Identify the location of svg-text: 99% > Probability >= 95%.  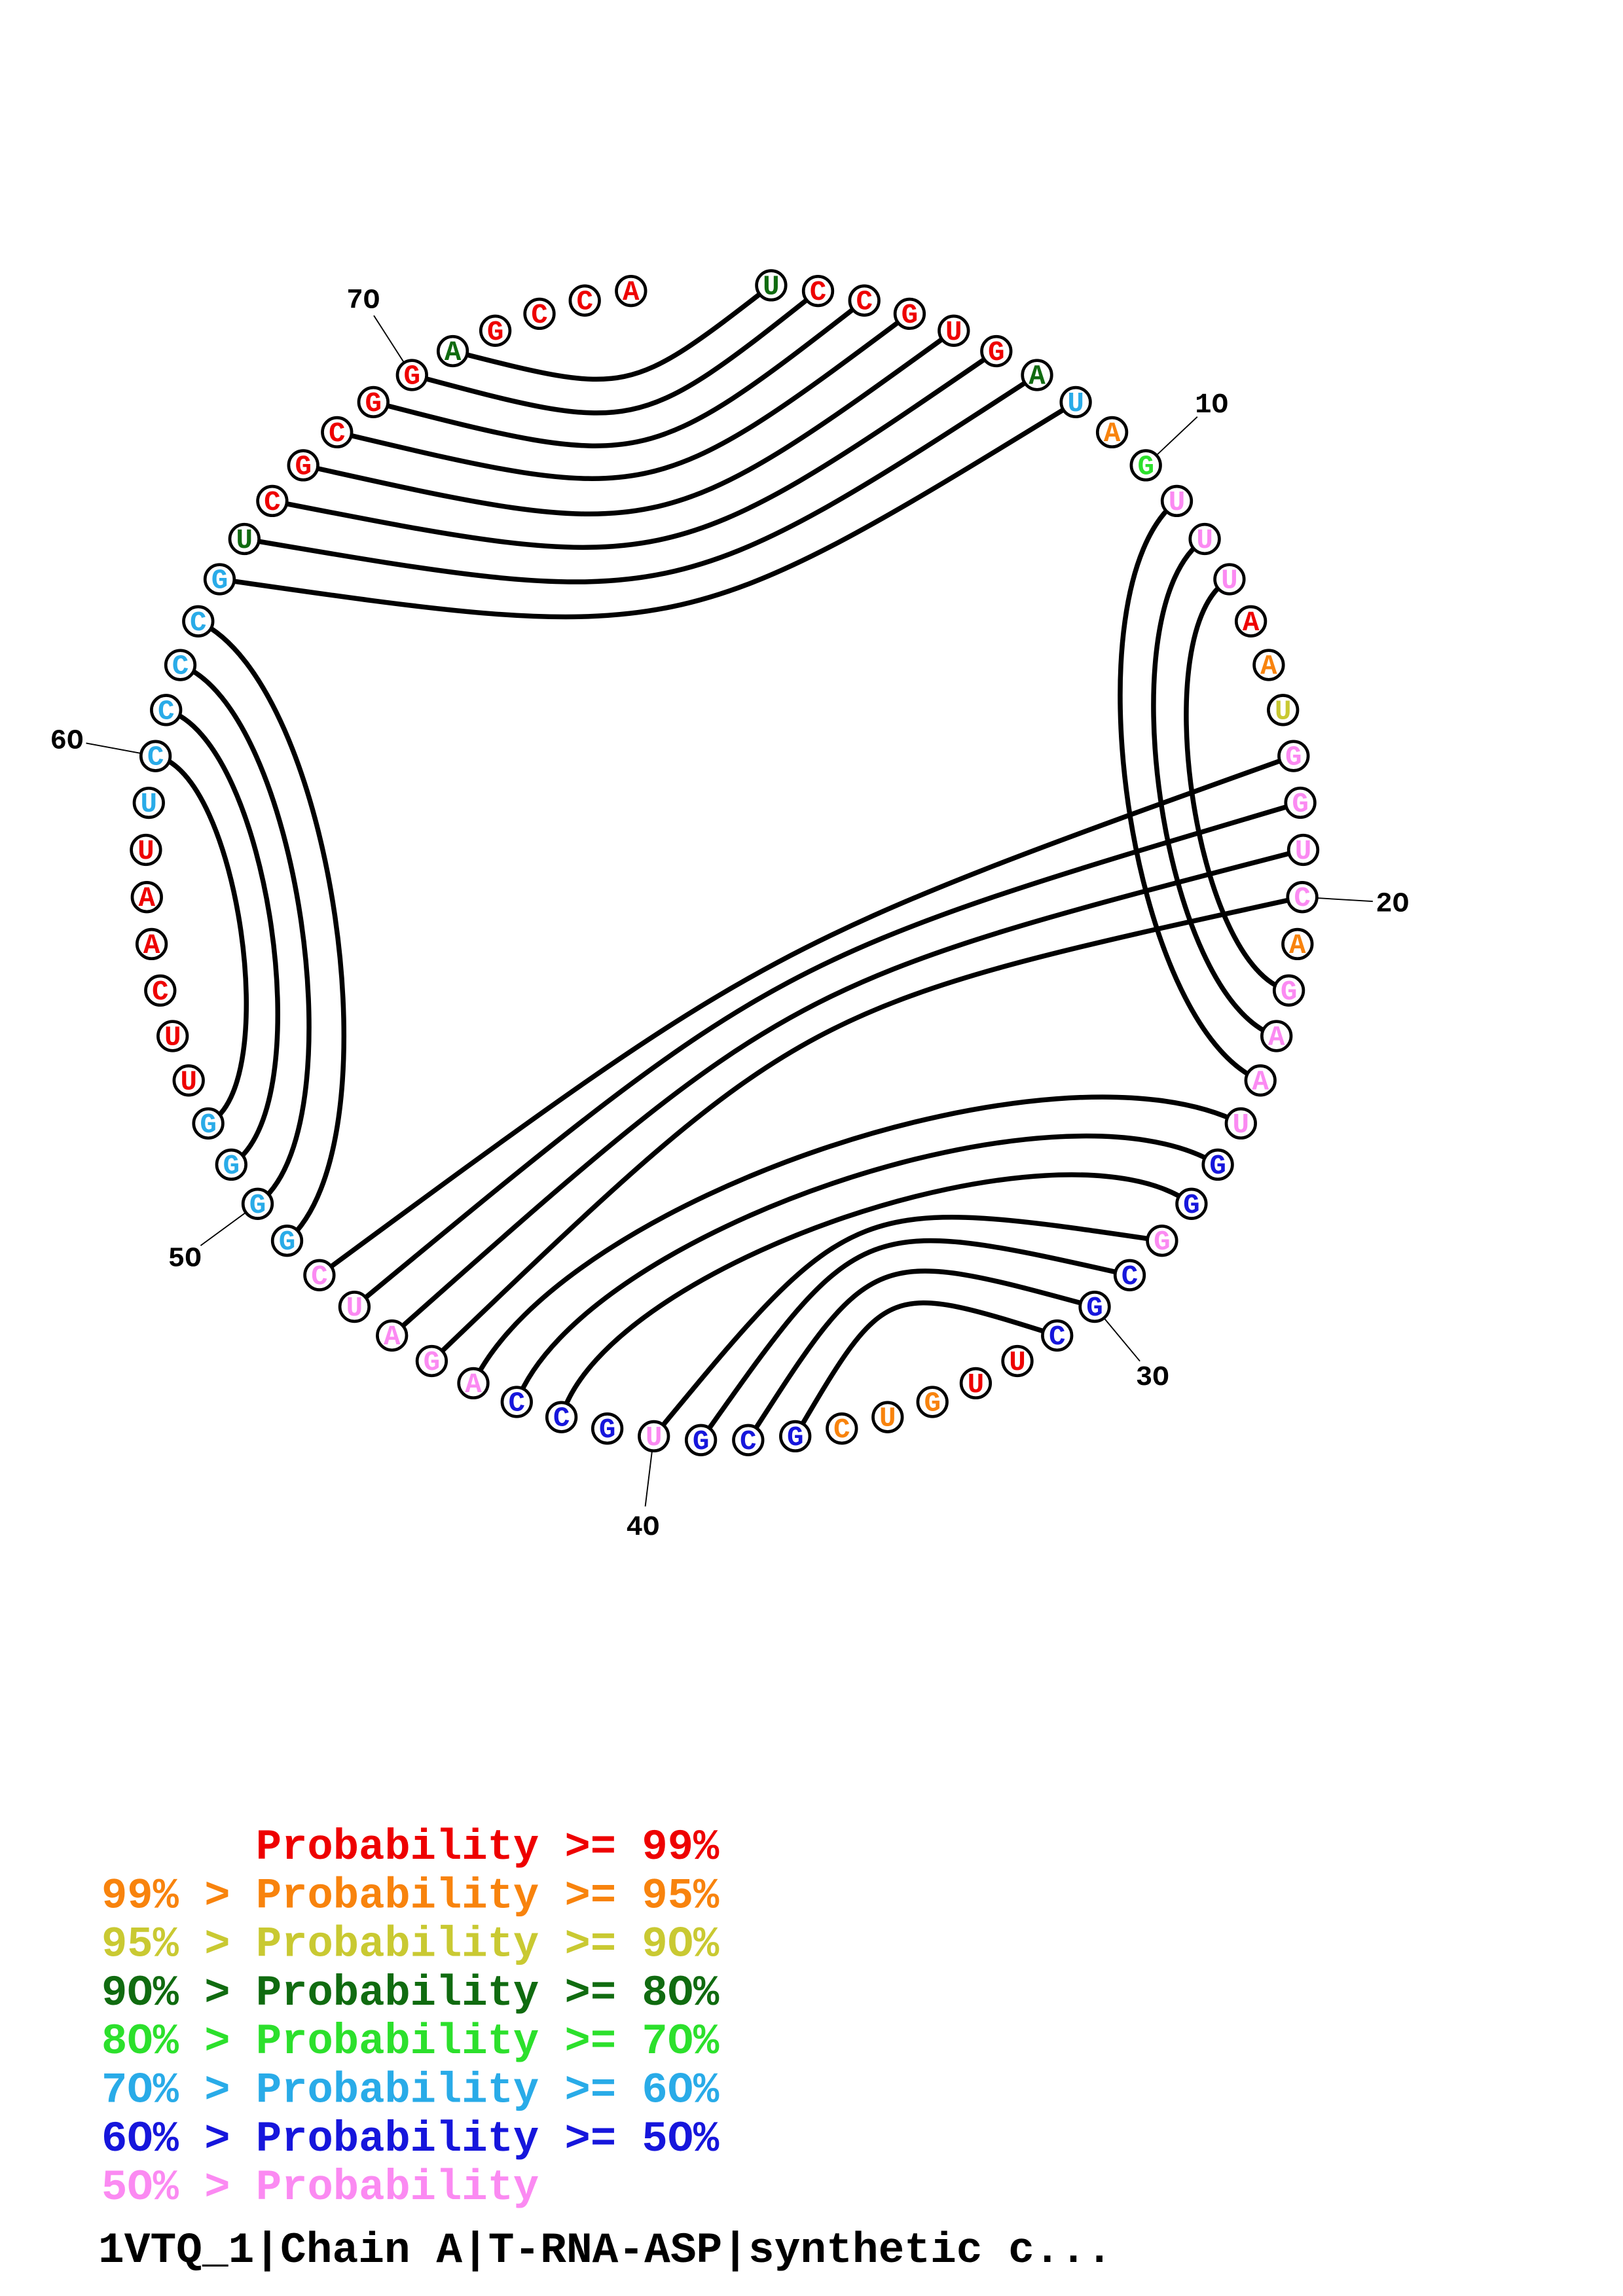
(410, 1895).